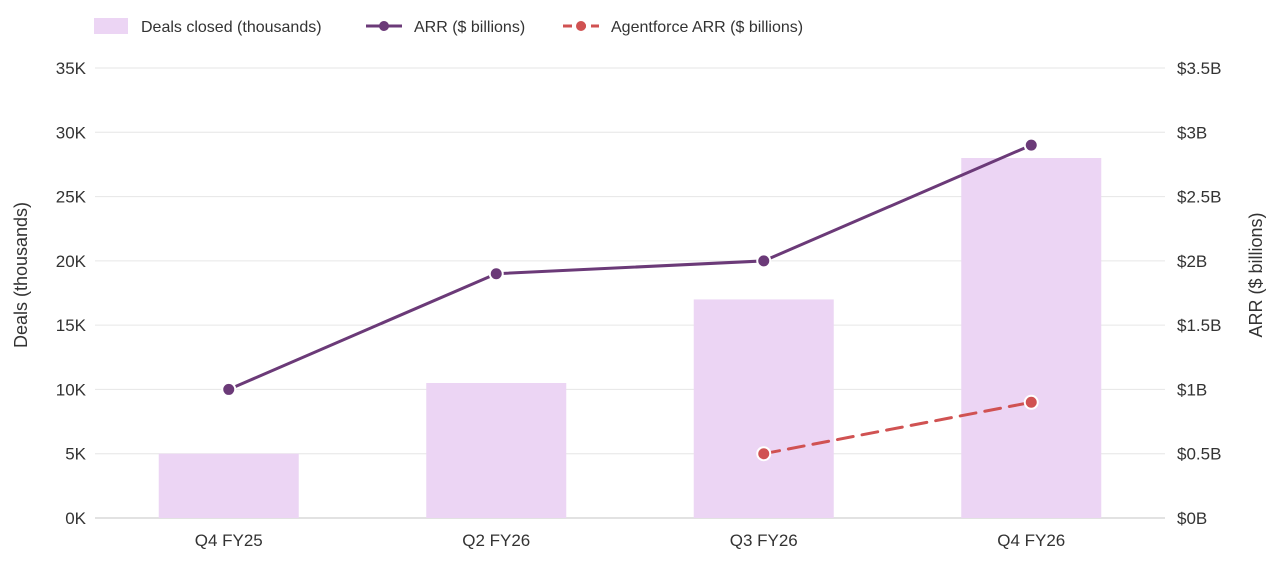 The image size is (1280, 562). Describe the element at coordinates (1192, 518) in the screenshot. I see `right-tick-label: $0B` at that location.